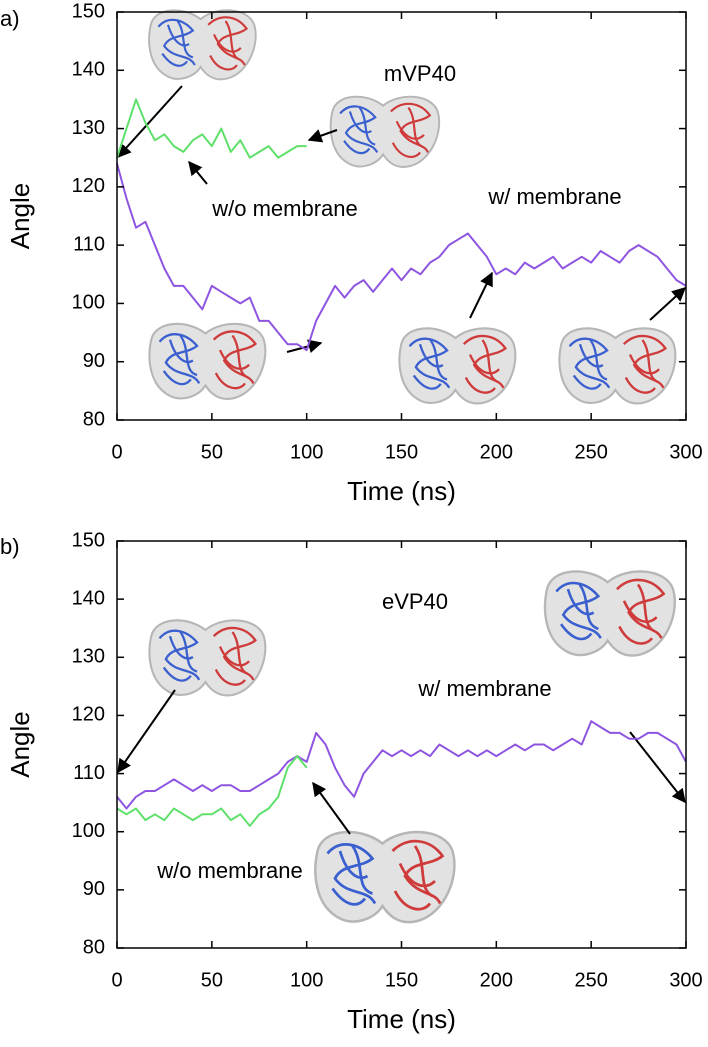  What do you see at coordinates (10, 18) in the screenshot?
I see `panel-label: a)` at bounding box center [10, 18].